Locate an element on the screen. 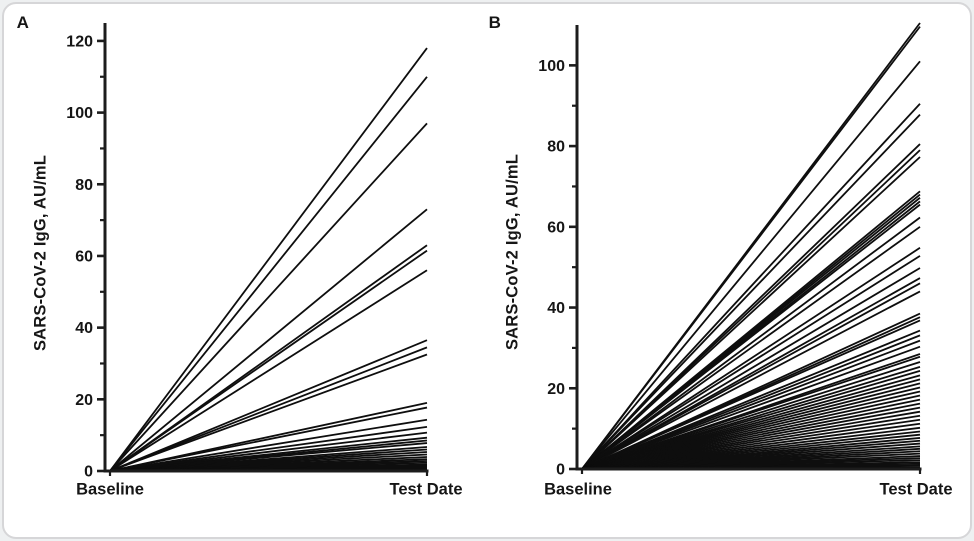 The height and width of the screenshot is (541, 974). panel-b-label: B is located at coordinates (495, 22).